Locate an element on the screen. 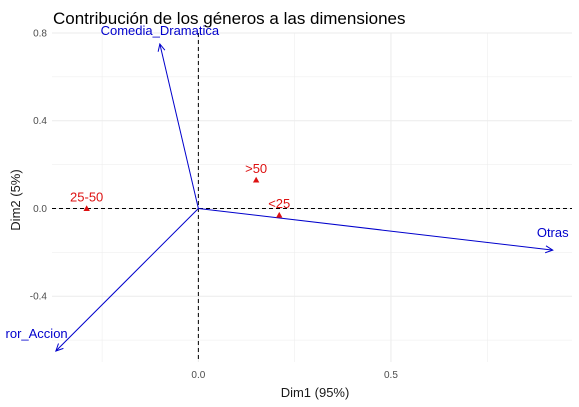 The width and height of the screenshot is (579, 407). category-label: >50 is located at coordinates (256, 168).